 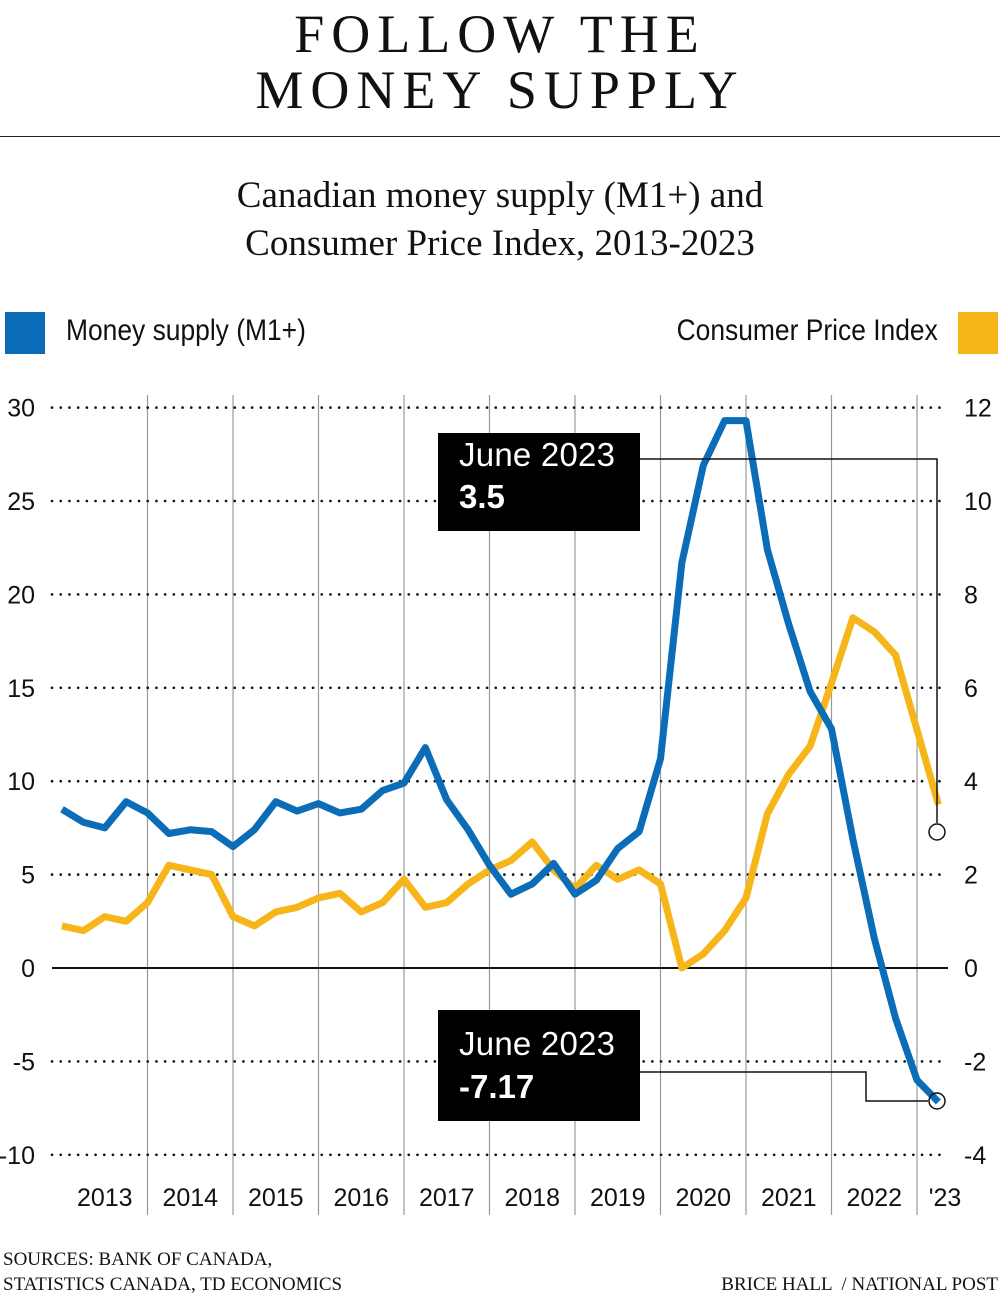 I want to click on x-tick-label: 2022, so click(x=874, y=1198).